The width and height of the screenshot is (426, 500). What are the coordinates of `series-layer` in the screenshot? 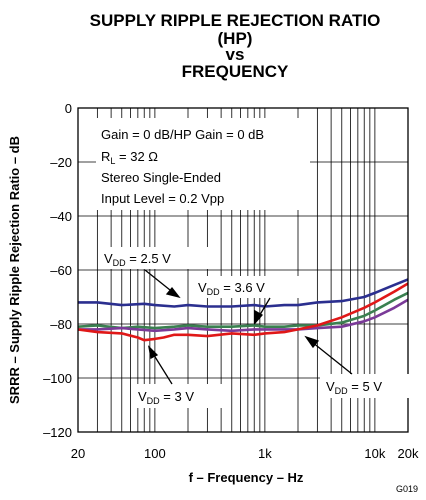 It's located at (243, 310).